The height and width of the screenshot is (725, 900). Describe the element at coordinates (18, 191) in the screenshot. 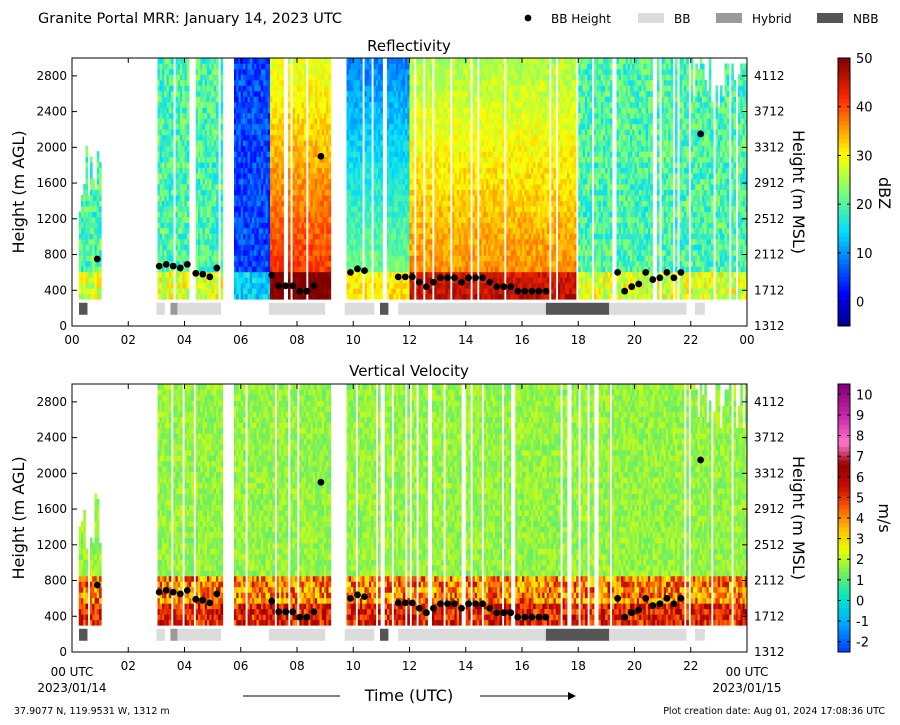

I see `reflectivity-ylabel: Height (m AGL)` at that location.